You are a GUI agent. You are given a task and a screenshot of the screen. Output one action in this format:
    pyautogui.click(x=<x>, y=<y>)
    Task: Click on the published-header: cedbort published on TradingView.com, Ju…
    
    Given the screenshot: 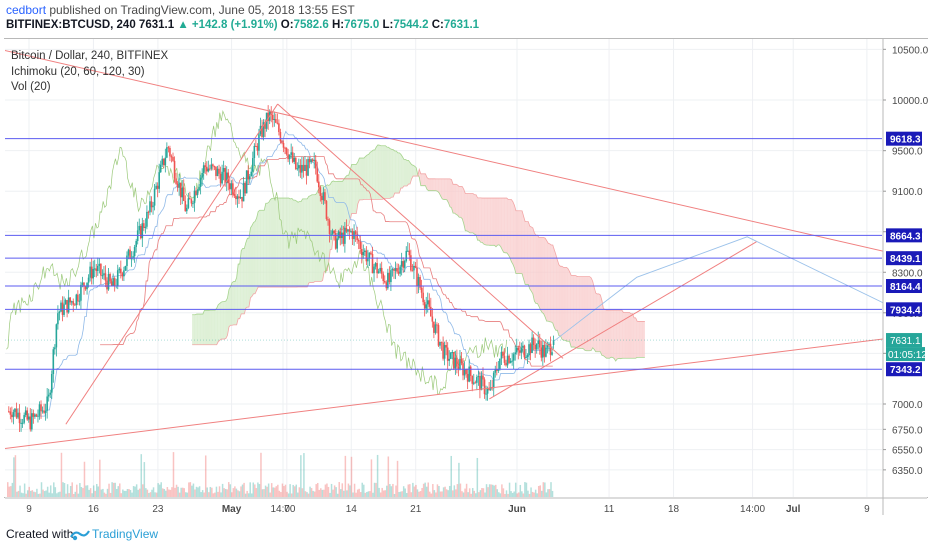 What is the action you would take?
    pyautogui.click(x=466, y=18)
    